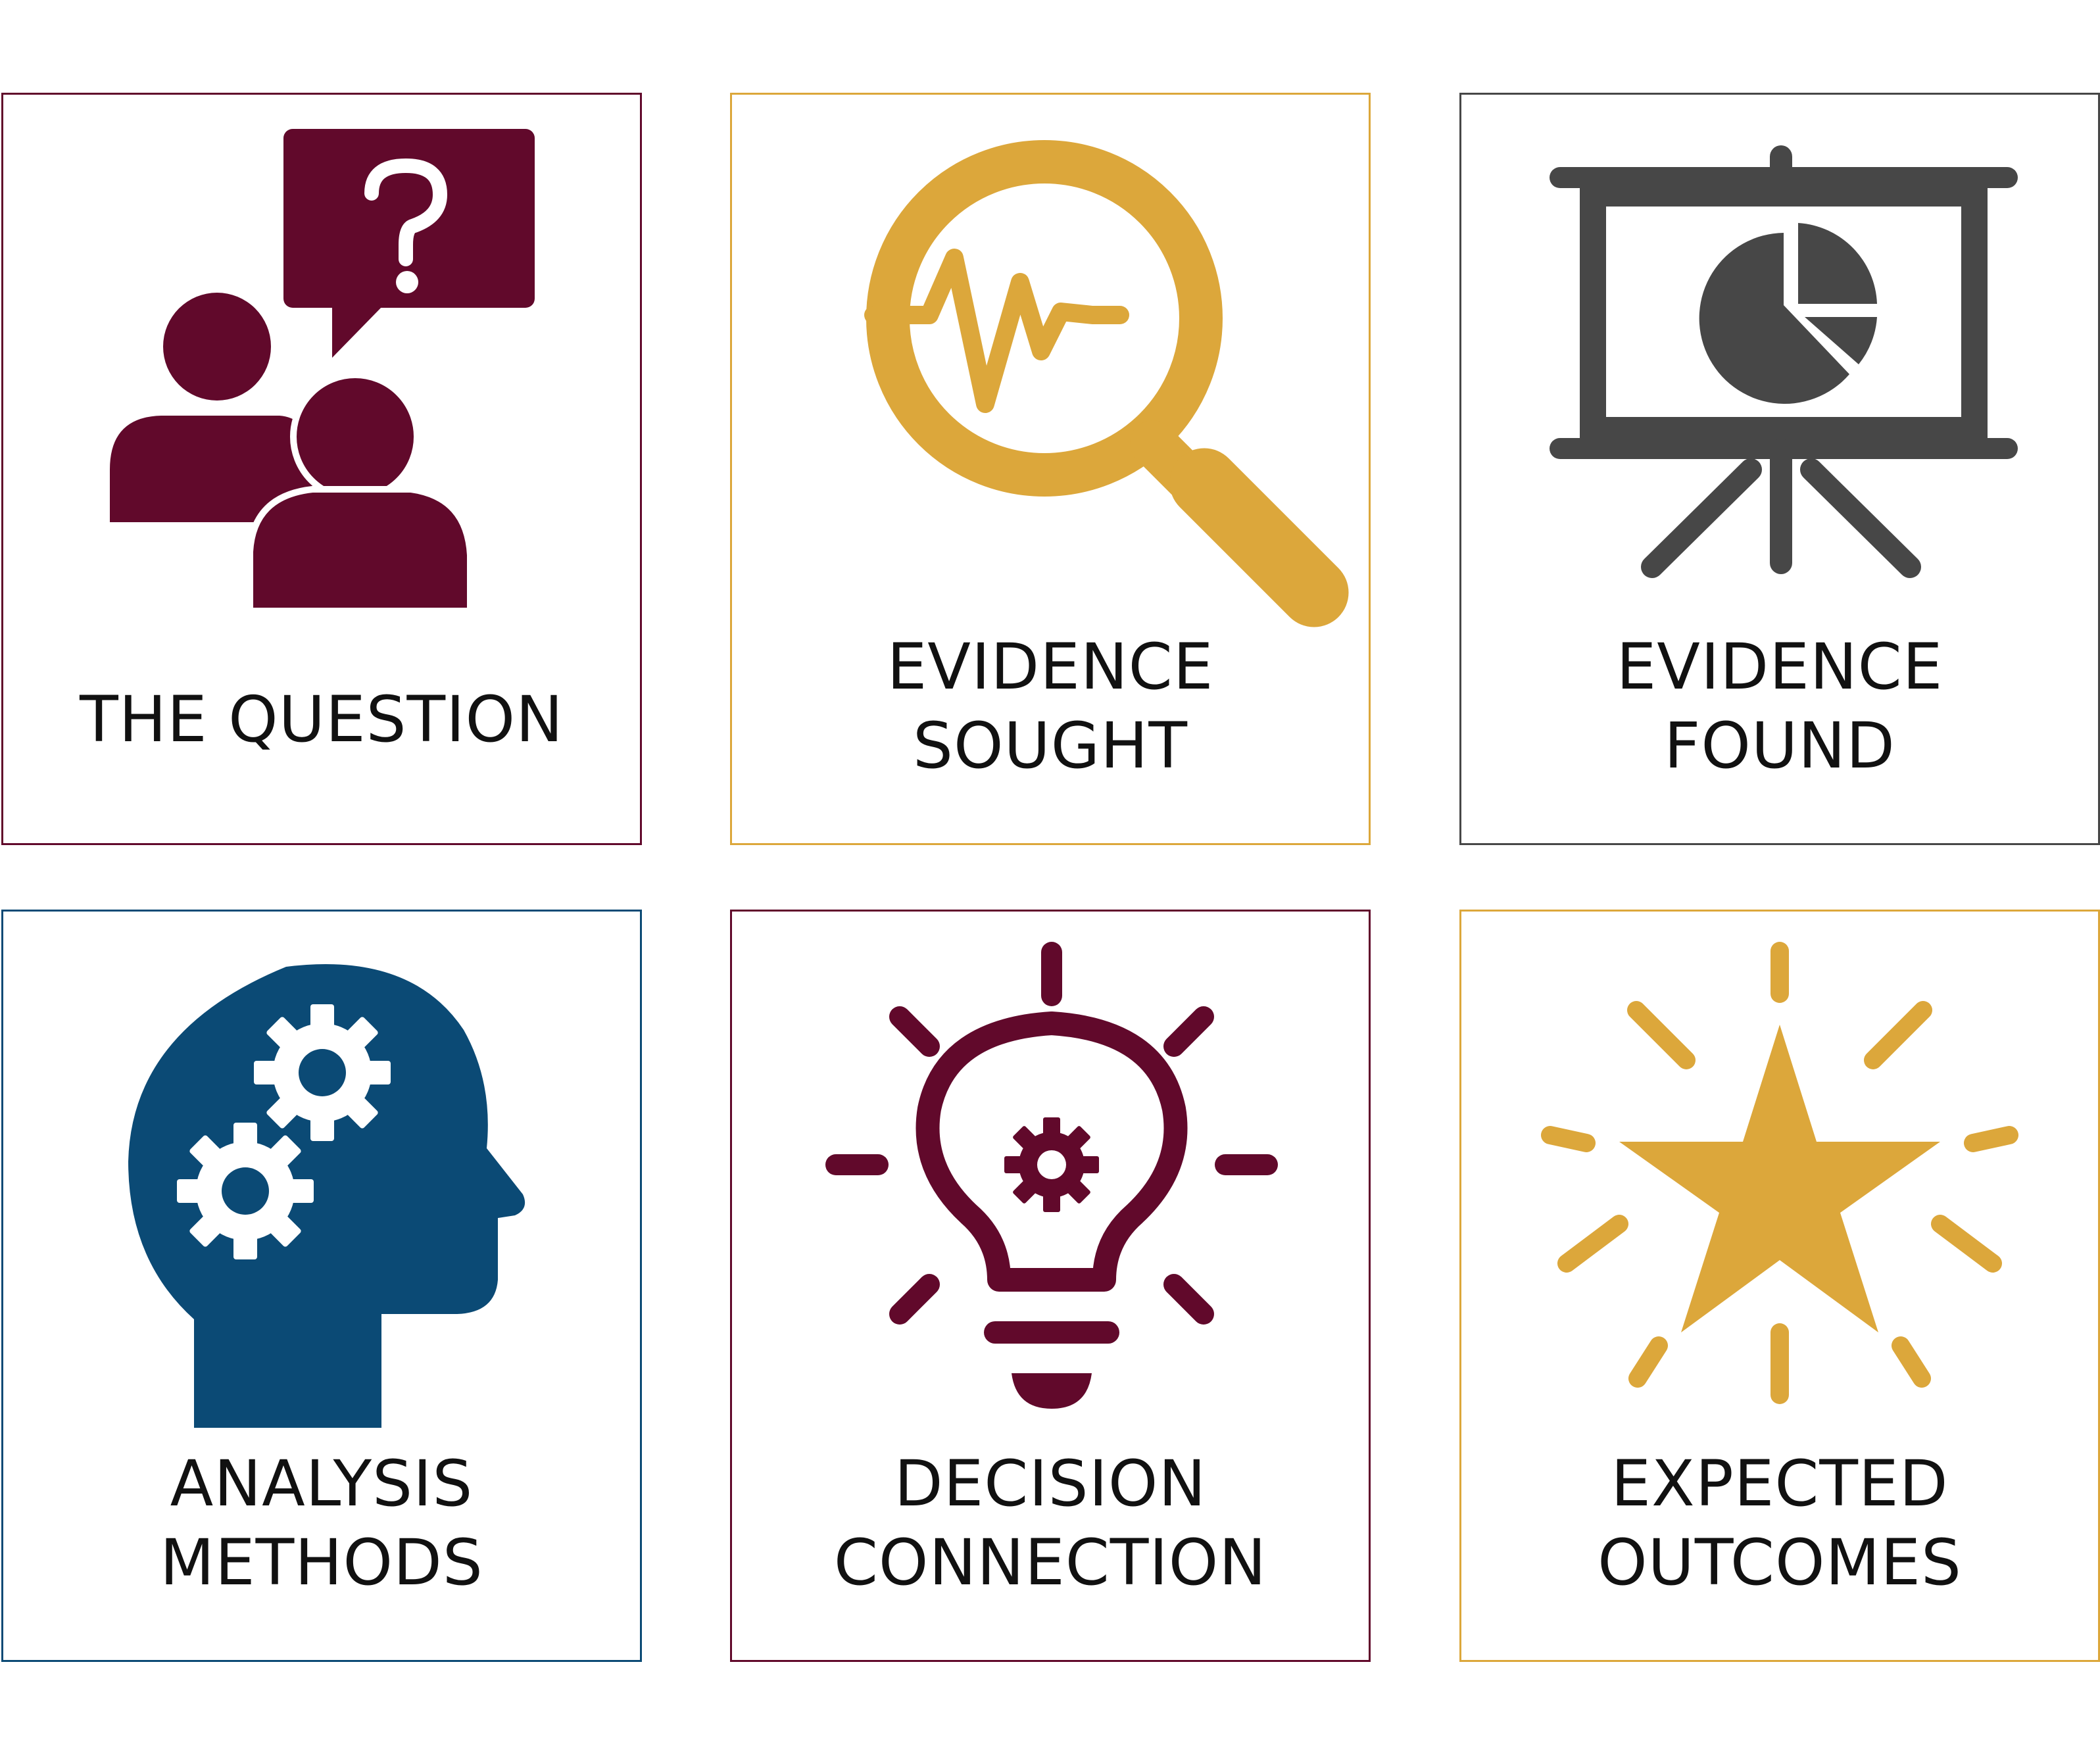  Describe the element at coordinates (1051, 1484) in the screenshot. I see `card-label-line1: DECISION` at that location.